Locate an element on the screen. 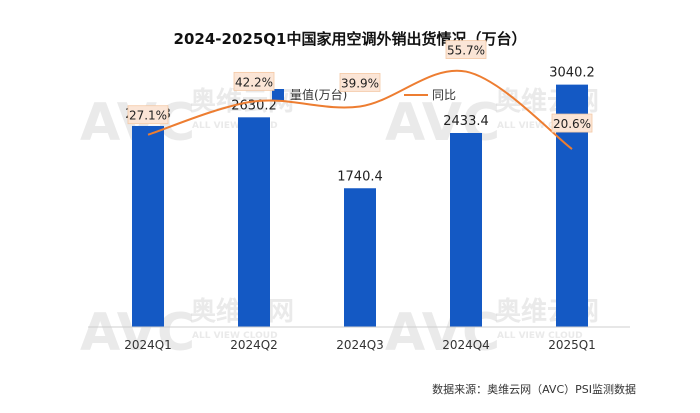 The height and width of the screenshot is (413, 700). legend: 量值(万台) 同比 is located at coordinates (364, 94).